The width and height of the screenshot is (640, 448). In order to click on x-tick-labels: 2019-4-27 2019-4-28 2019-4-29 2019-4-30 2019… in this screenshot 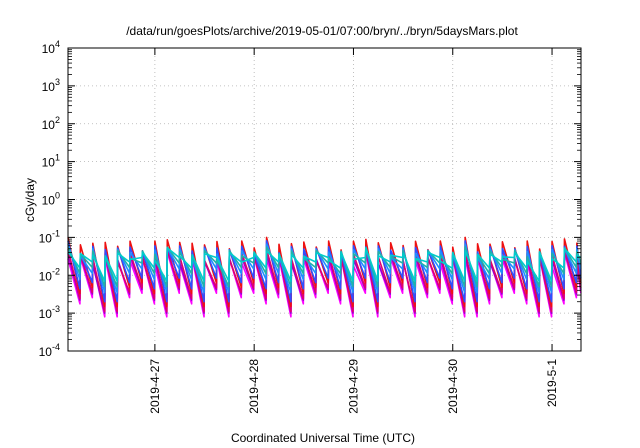, I will do `click(353, 386)`.